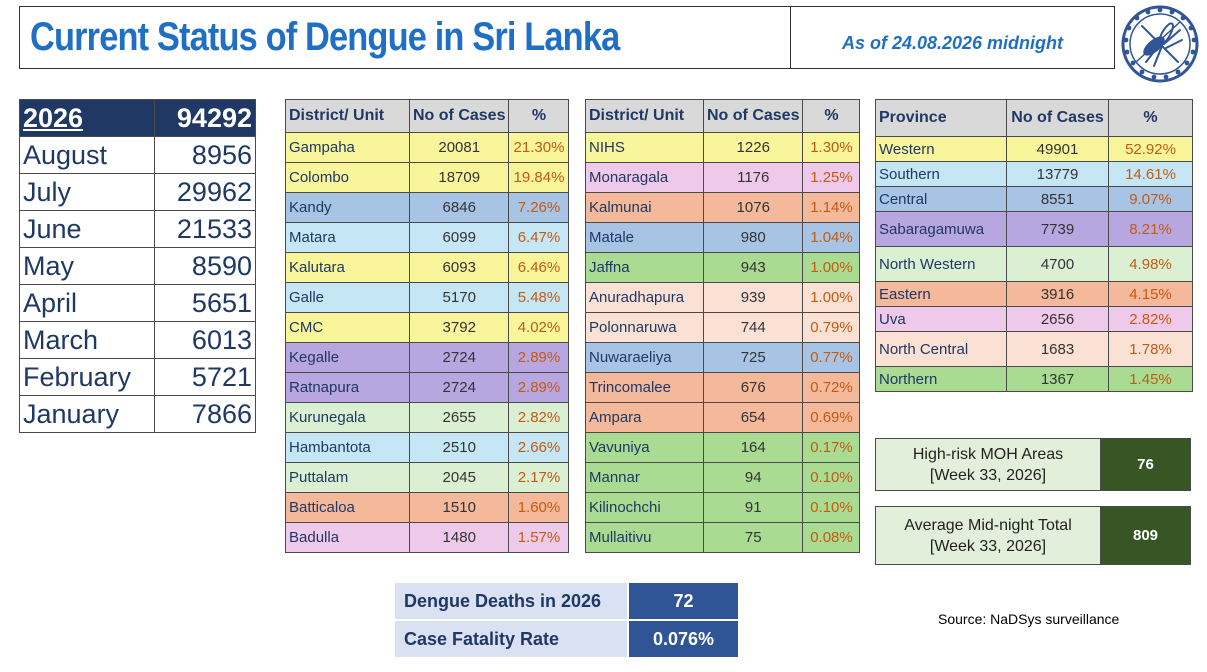 Image resolution: width=1207 pixels, height=672 pixels. I want to click on row-name: Vavuniya, so click(644, 447).